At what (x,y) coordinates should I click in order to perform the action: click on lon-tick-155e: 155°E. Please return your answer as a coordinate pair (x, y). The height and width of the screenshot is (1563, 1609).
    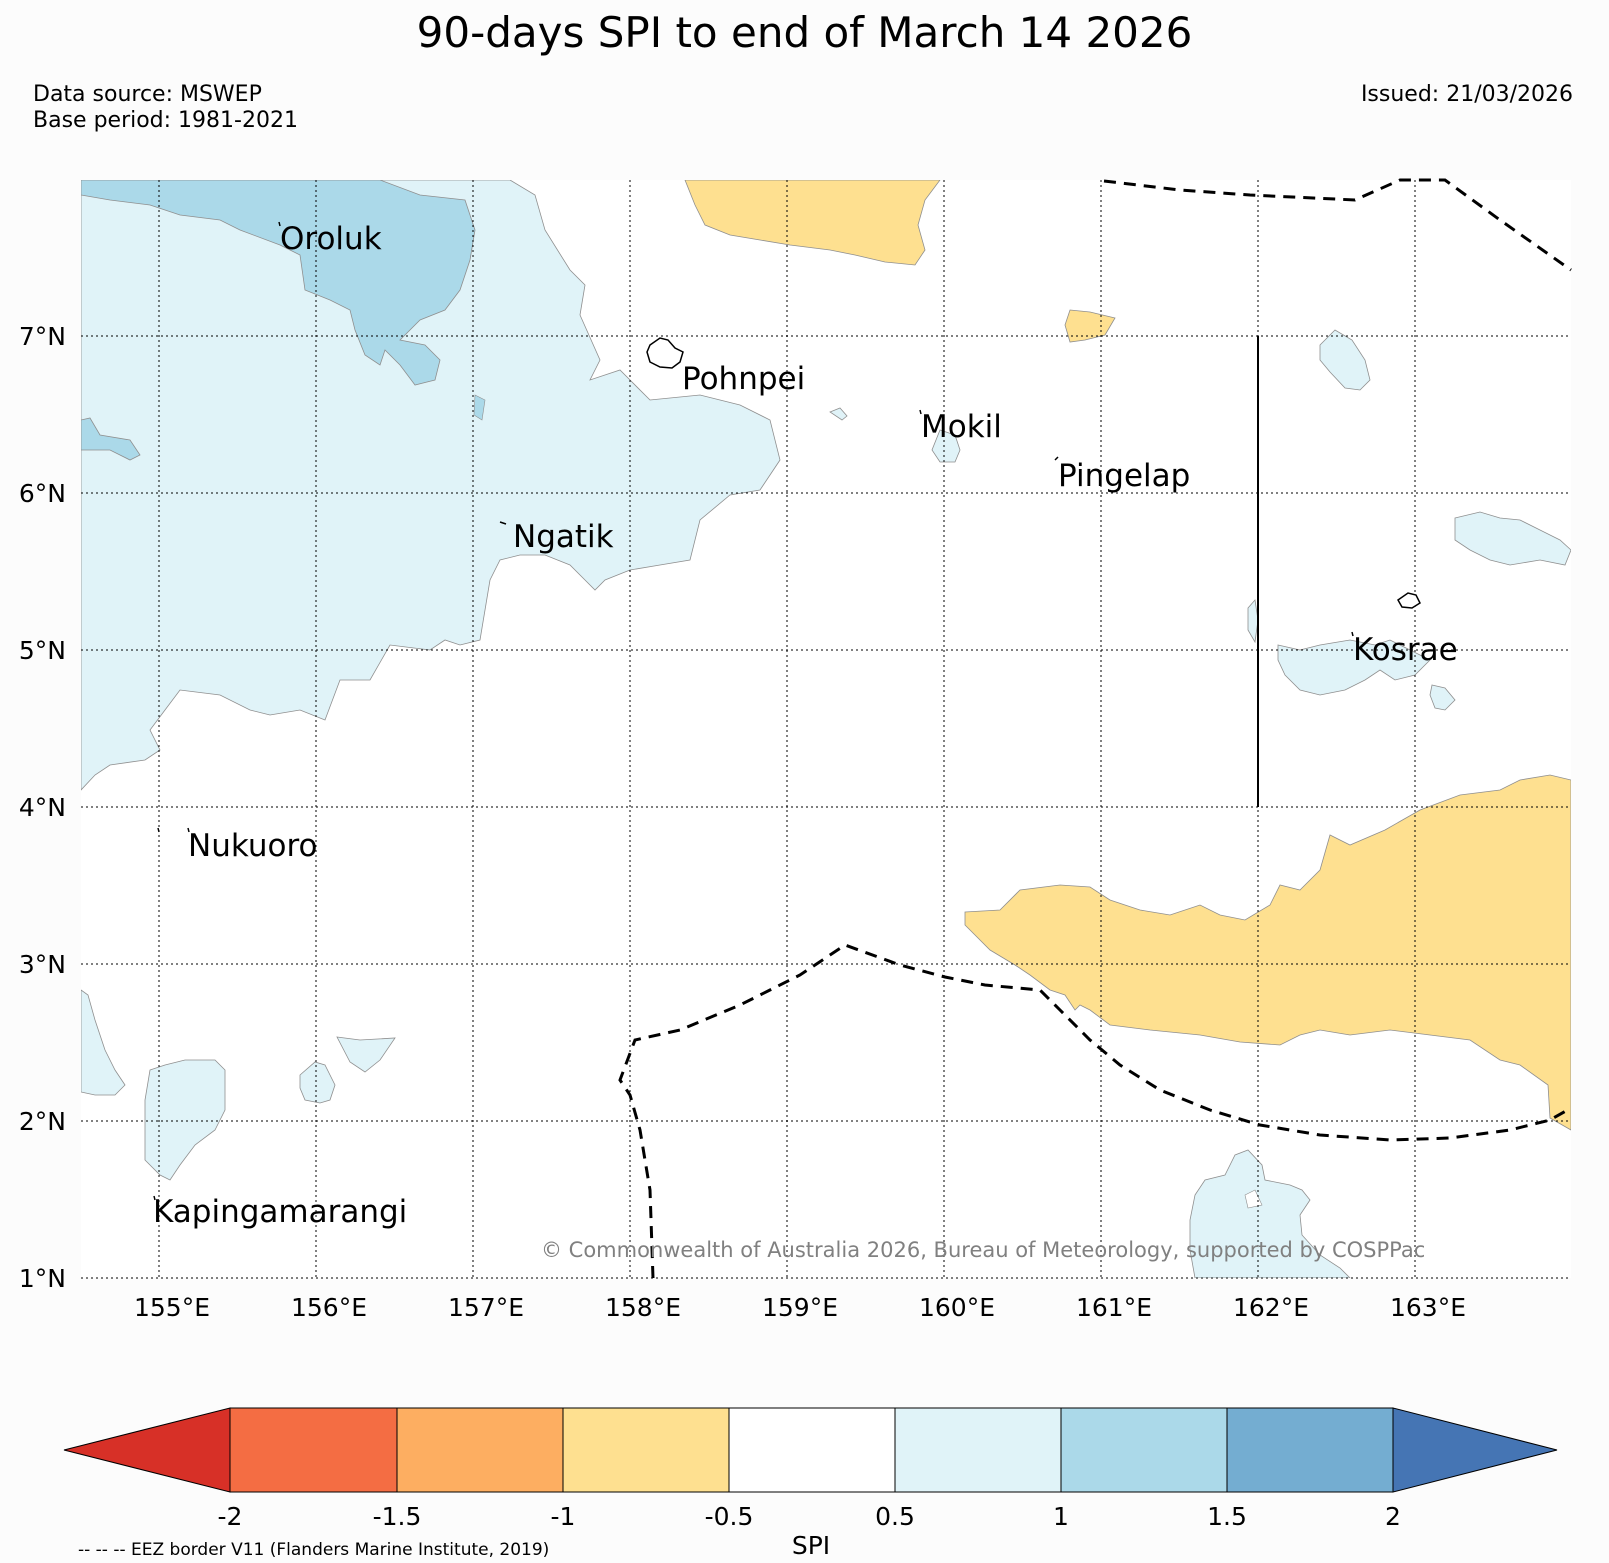
    Looking at the image, I should click on (172, 1307).